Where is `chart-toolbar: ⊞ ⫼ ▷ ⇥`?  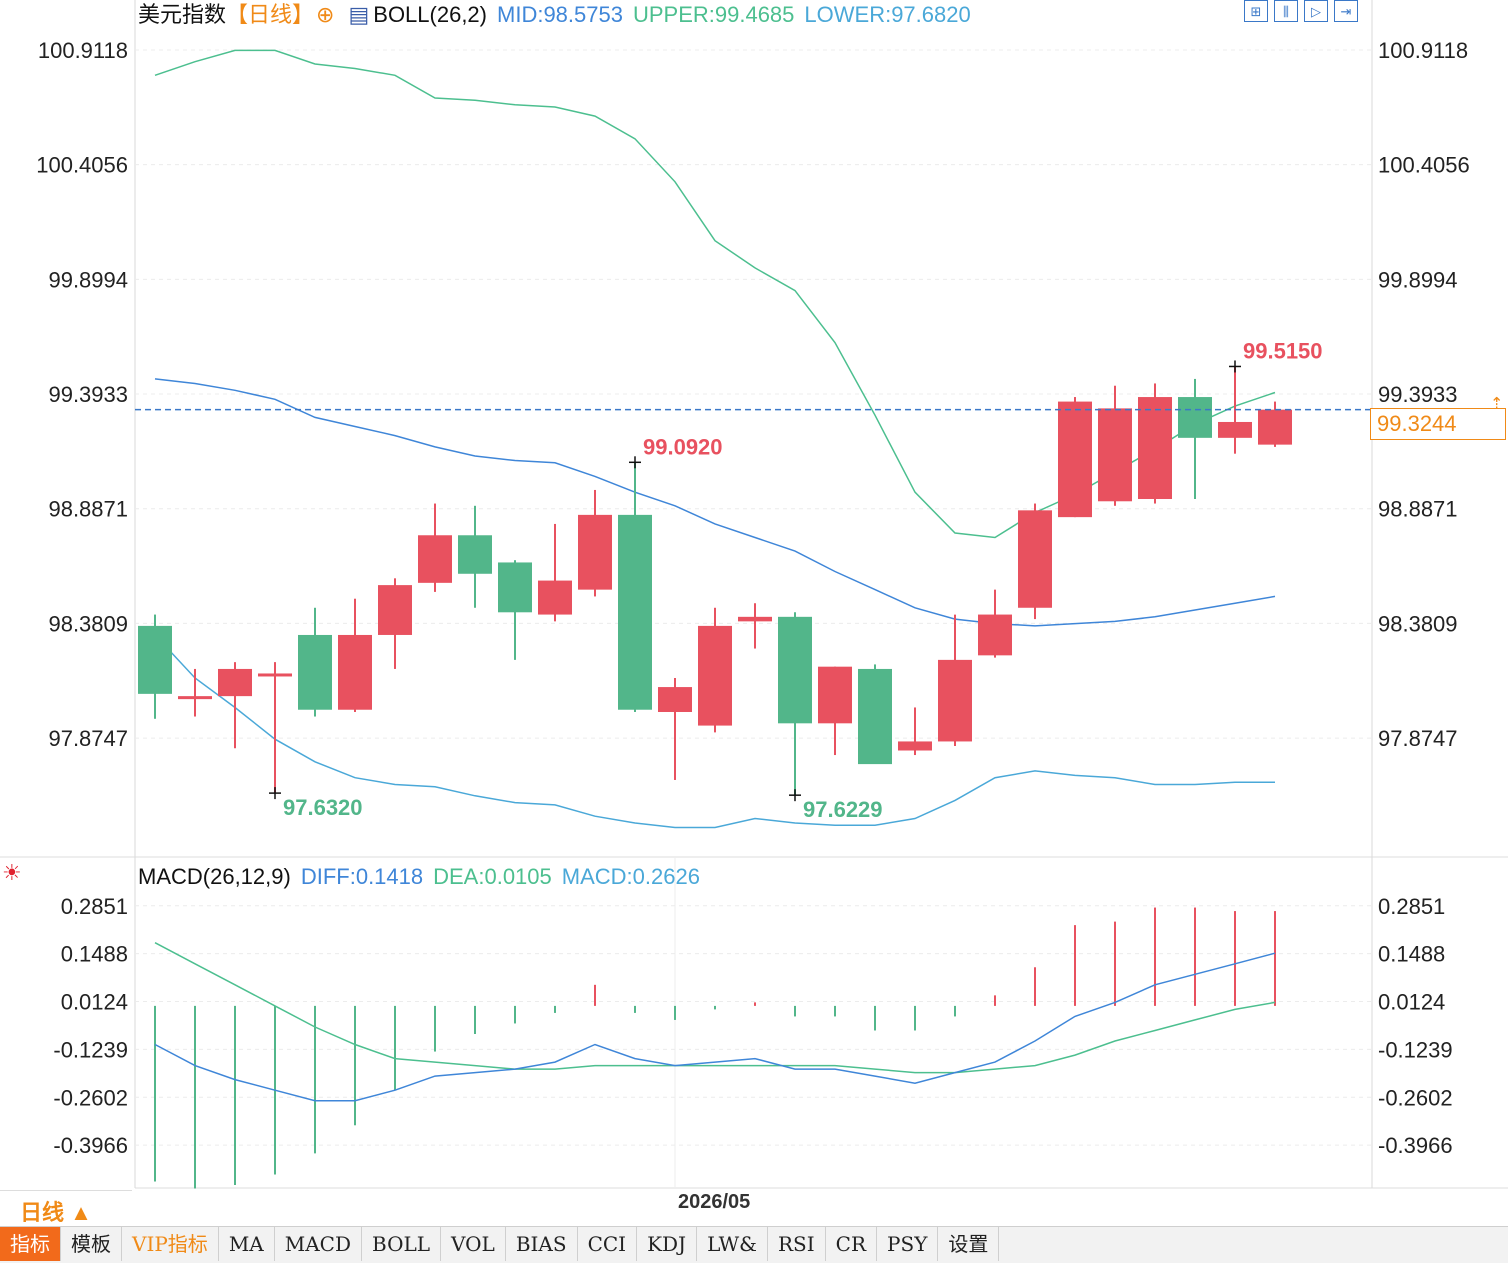 chart-toolbar: ⊞ ⫼ ▷ ⇥ is located at coordinates (1301, 11).